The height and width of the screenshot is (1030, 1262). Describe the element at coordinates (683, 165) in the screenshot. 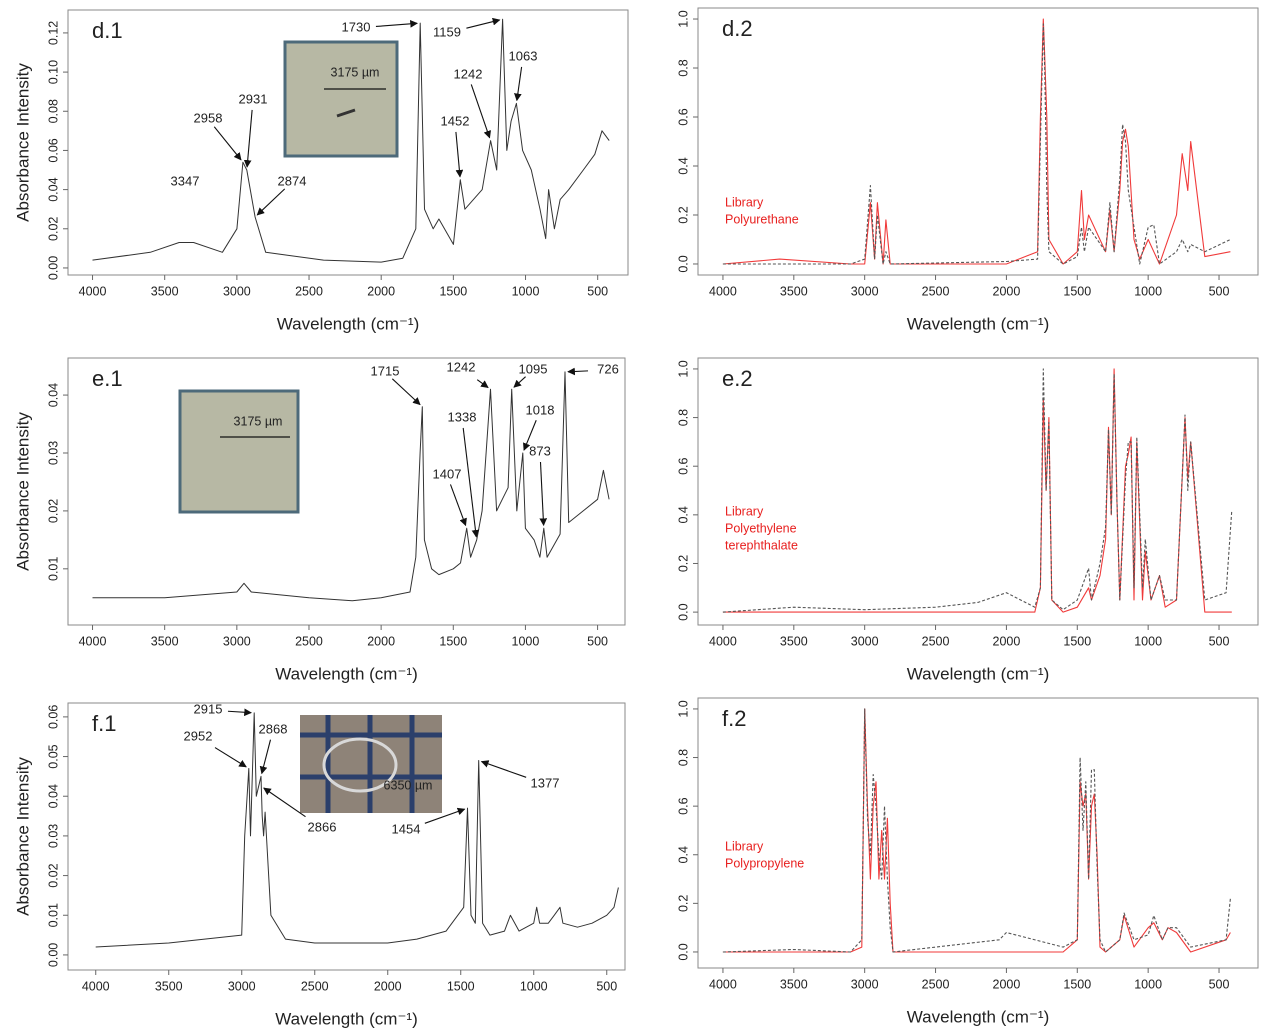

I see `y-tick-label: 0.4` at that location.